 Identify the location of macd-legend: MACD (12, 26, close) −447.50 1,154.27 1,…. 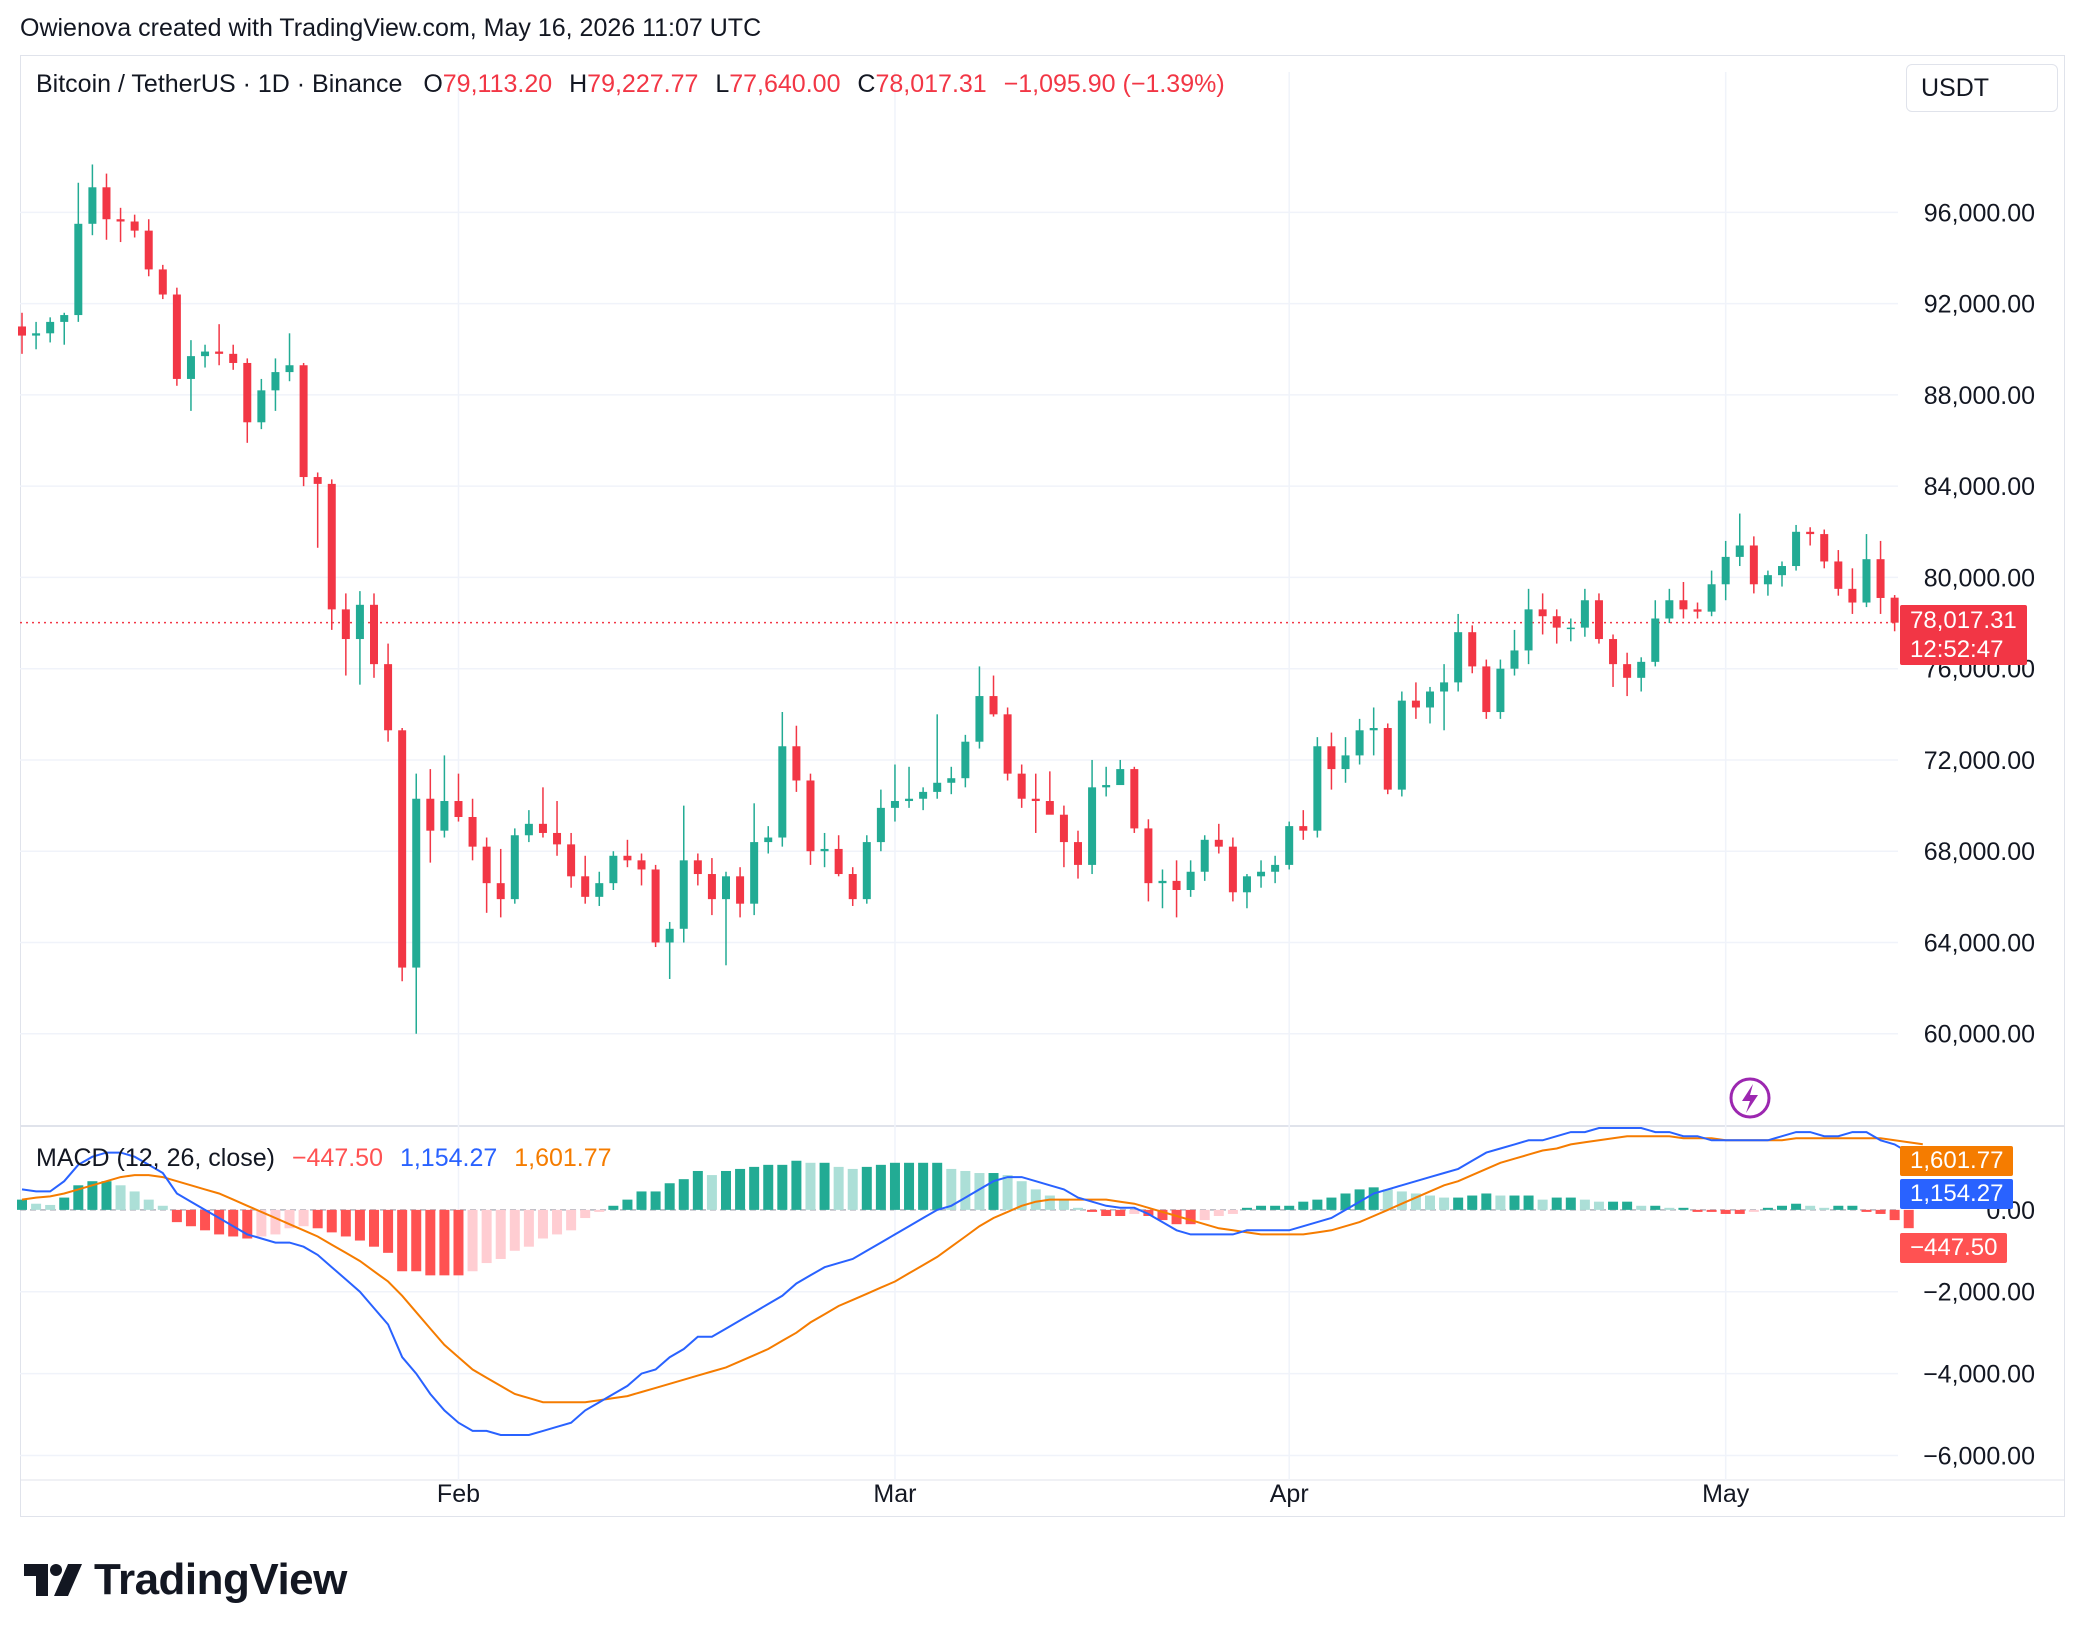
(324, 1158).